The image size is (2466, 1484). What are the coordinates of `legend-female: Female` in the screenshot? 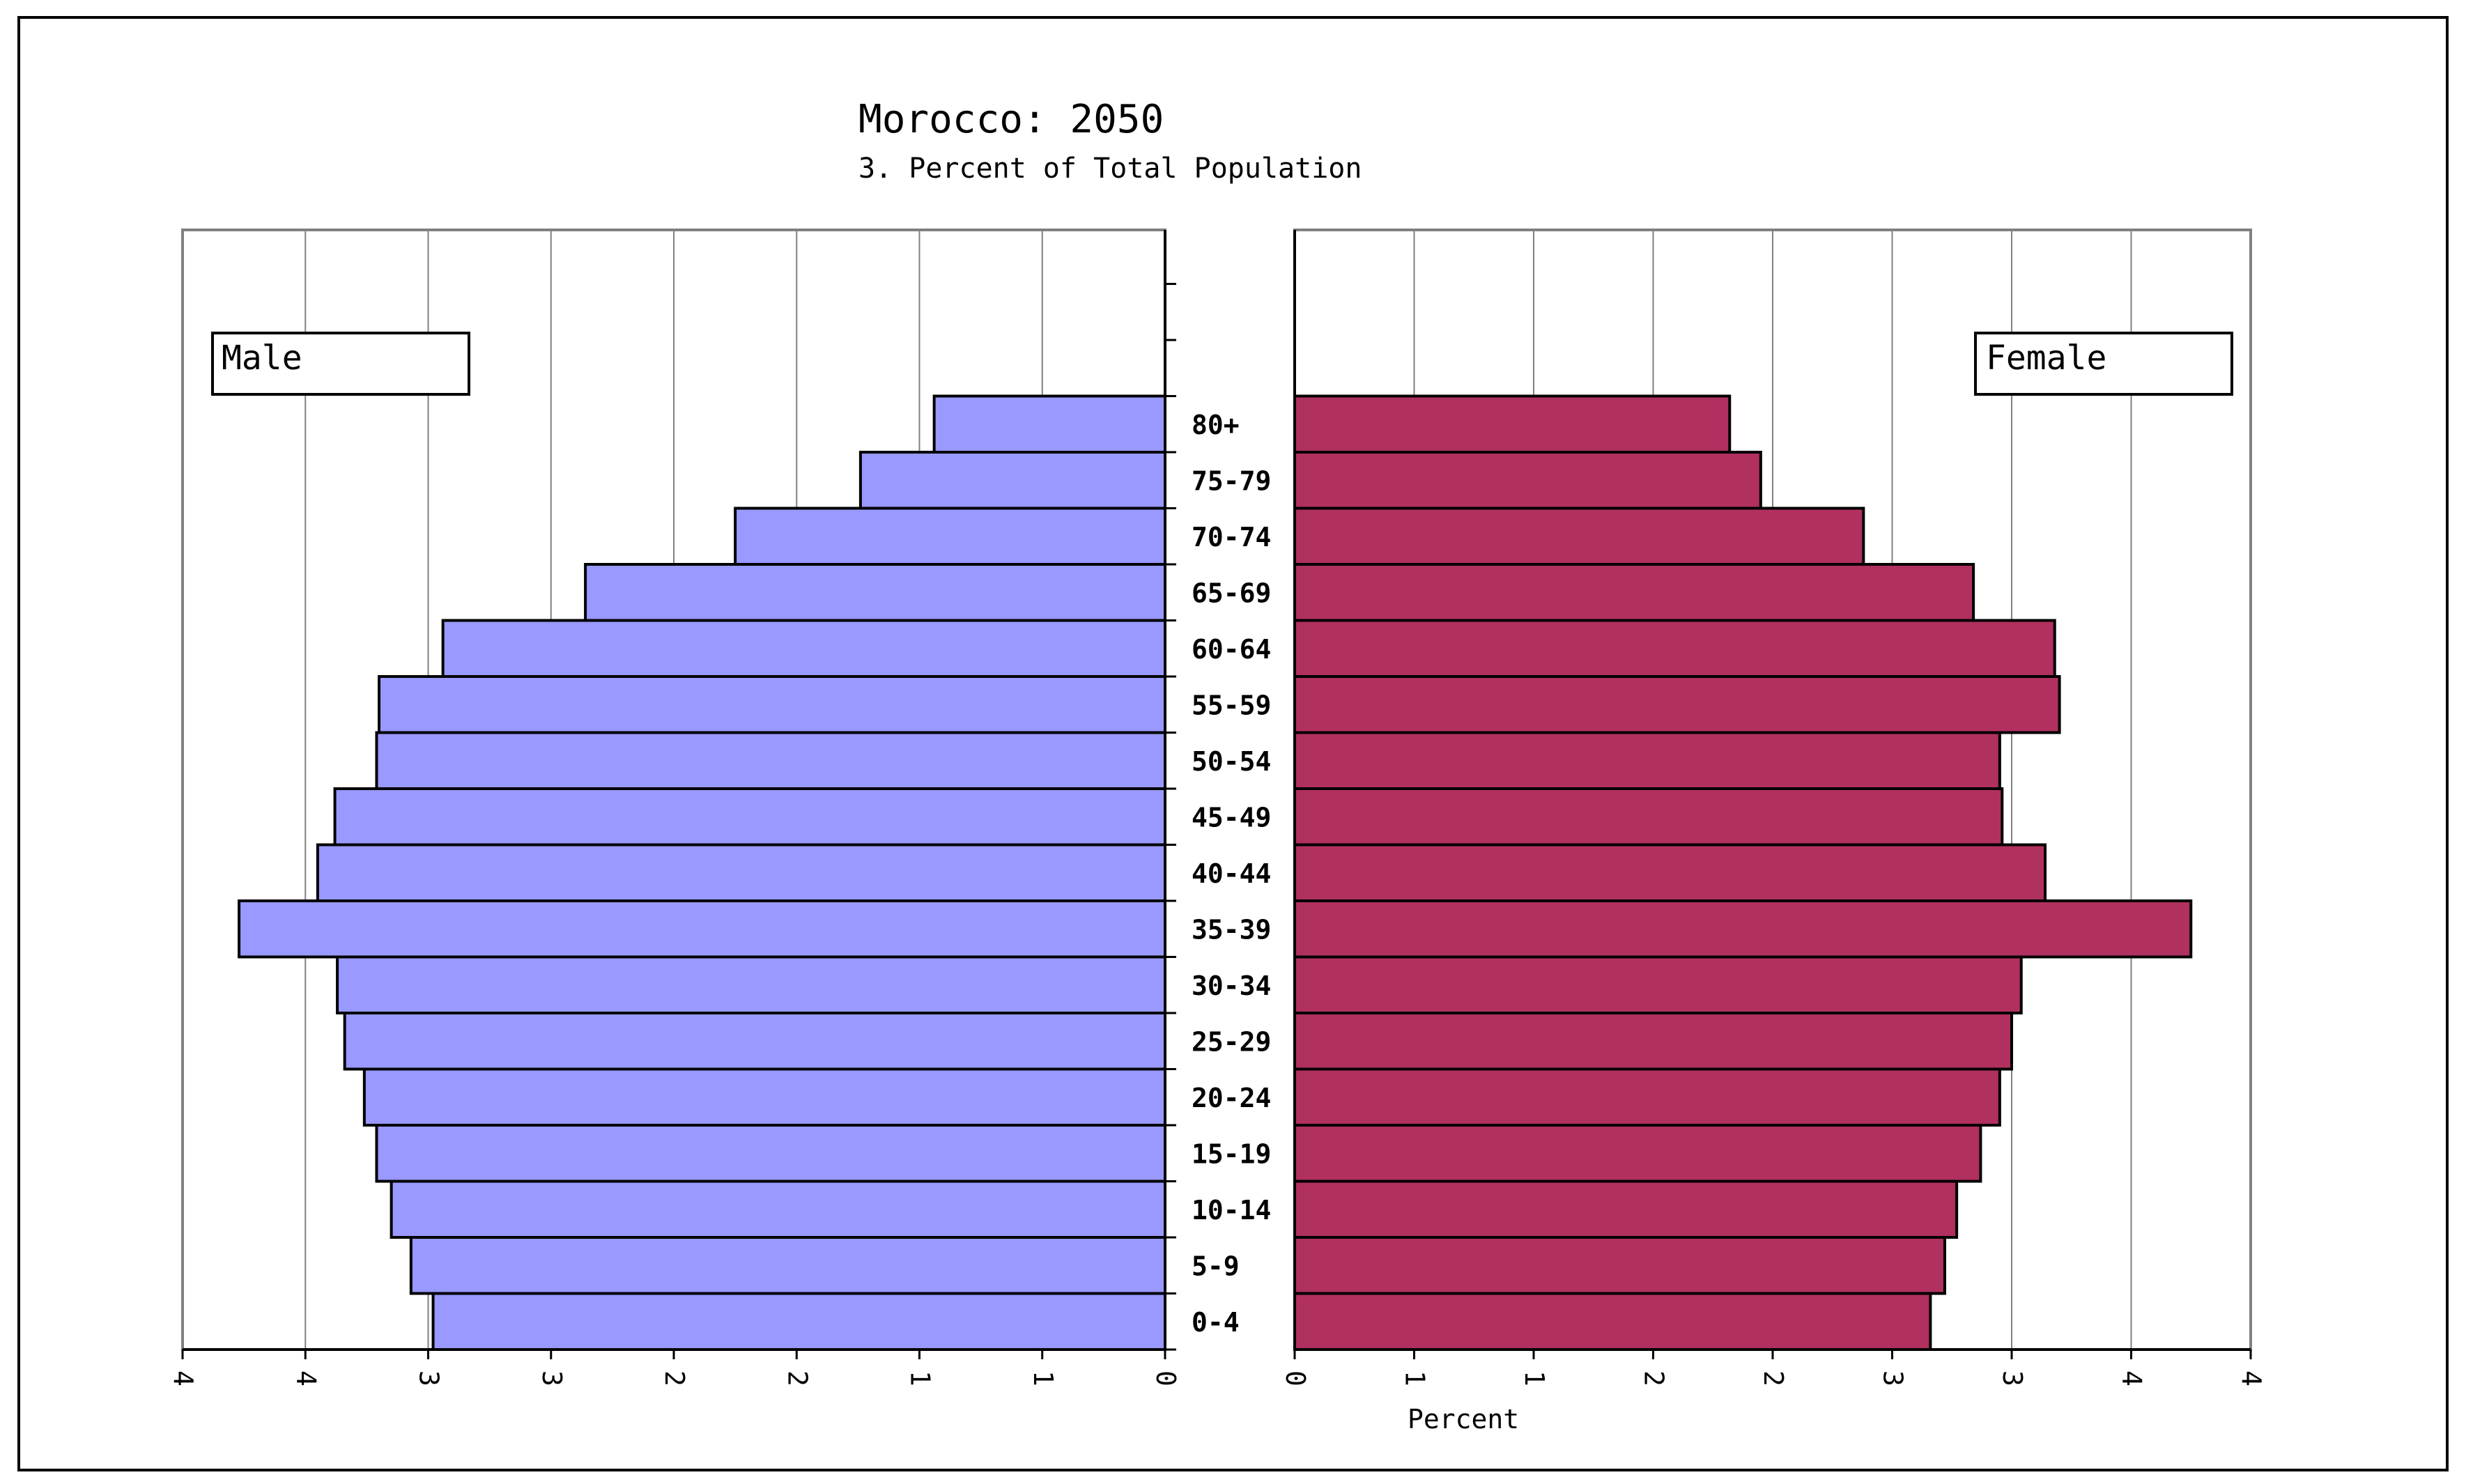 It's located at (2103, 364).